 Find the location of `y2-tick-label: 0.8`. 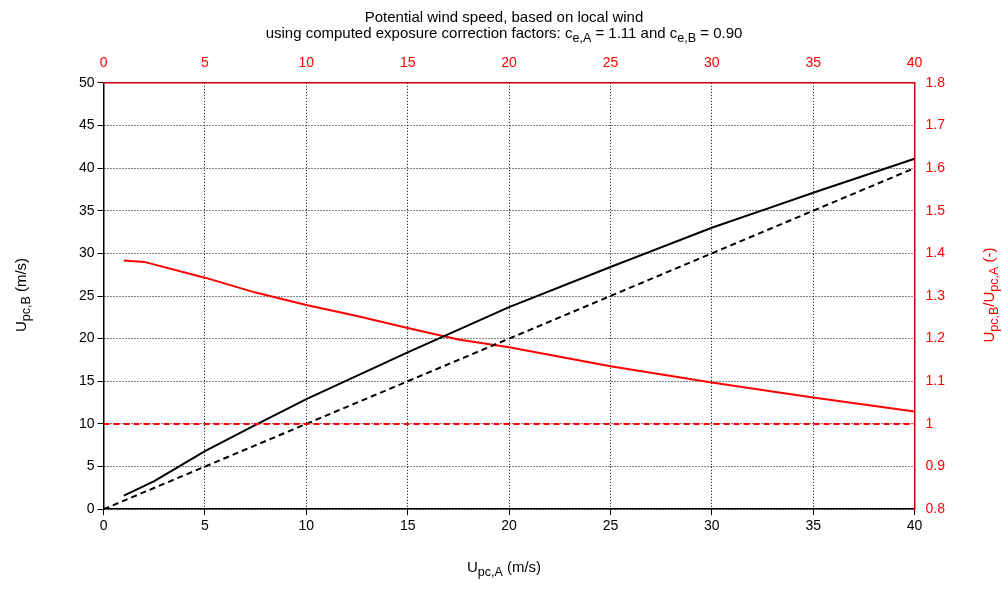

y2-tick-label: 0.8 is located at coordinates (935, 508).